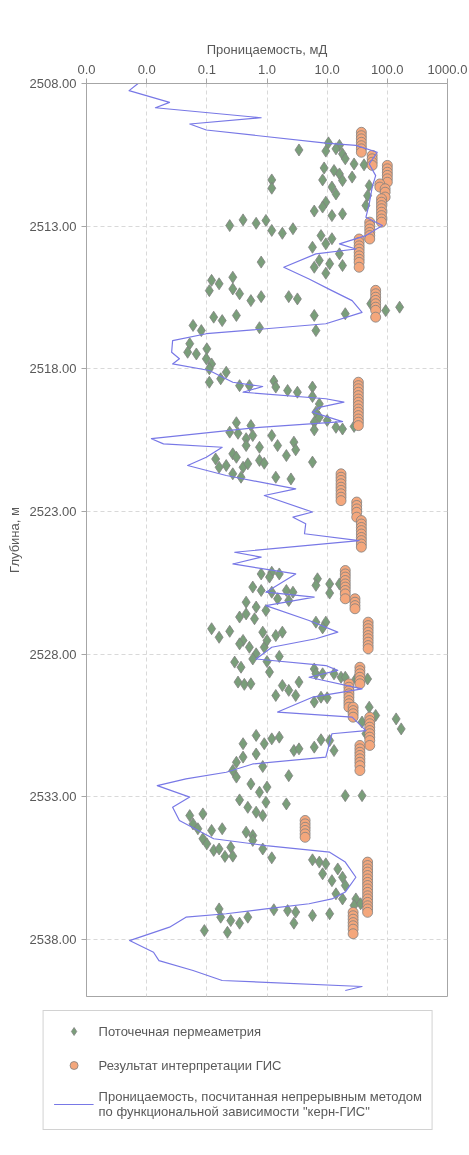  What do you see at coordinates (327, 69) in the screenshot?
I see `x-tick-label: 10.0` at bounding box center [327, 69].